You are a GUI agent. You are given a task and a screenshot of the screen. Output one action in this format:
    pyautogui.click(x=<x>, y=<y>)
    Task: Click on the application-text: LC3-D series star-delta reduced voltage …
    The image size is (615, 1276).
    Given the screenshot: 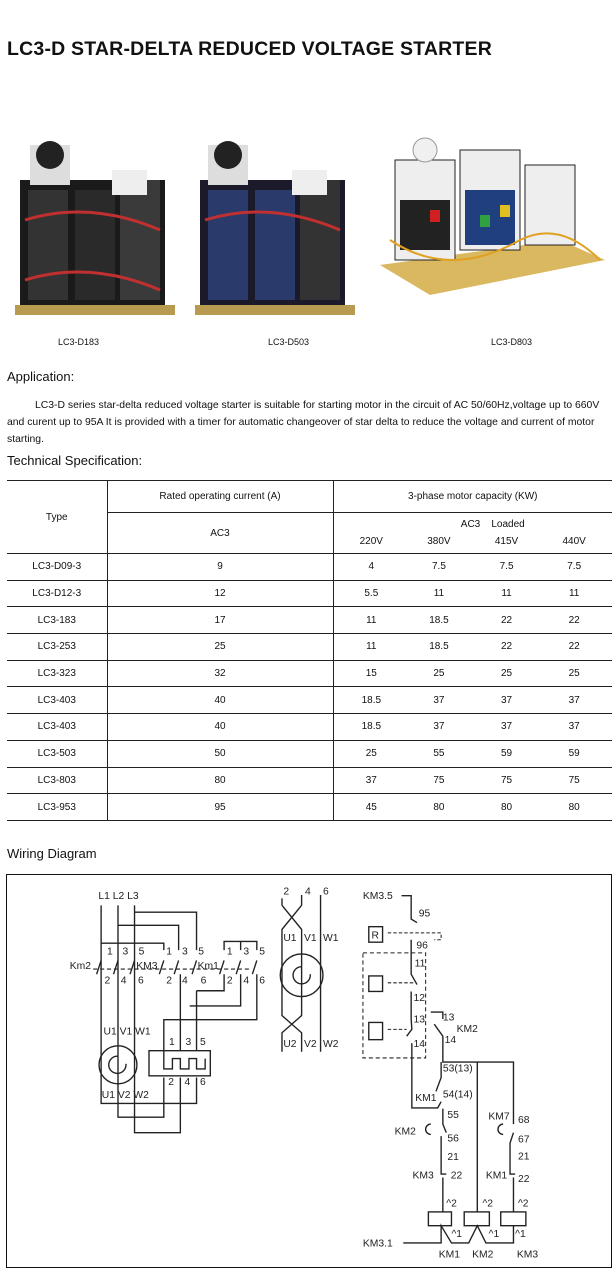 What is the action you would take?
    pyautogui.click(x=303, y=422)
    